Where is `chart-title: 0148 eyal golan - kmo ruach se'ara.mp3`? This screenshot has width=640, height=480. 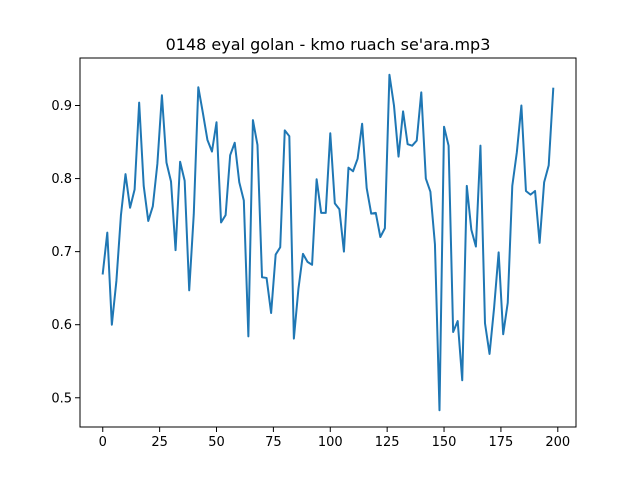 chart-title: 0148 eyal golan - kmo ruach se'ara.mp3 is located at coordinates (328, 44).